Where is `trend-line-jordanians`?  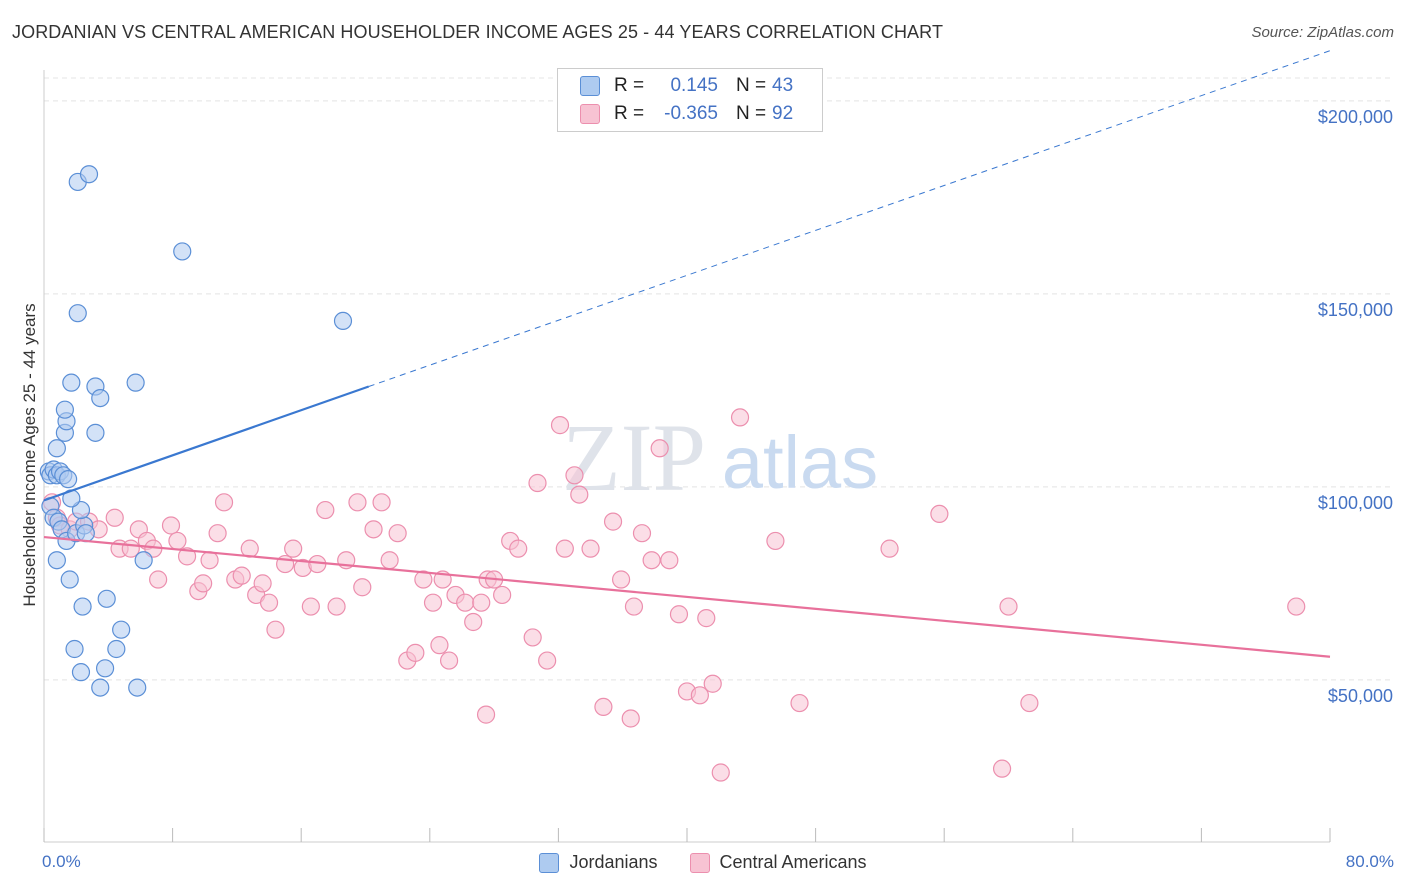
trend-line-jordanians is located at coordinates (206, 443).